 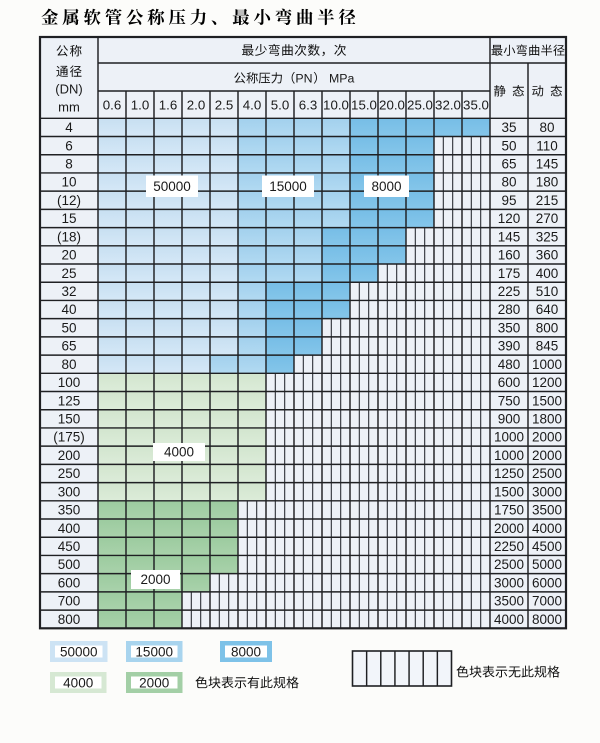 I want to click on svg-text: 10, so click(x=68, y=182).